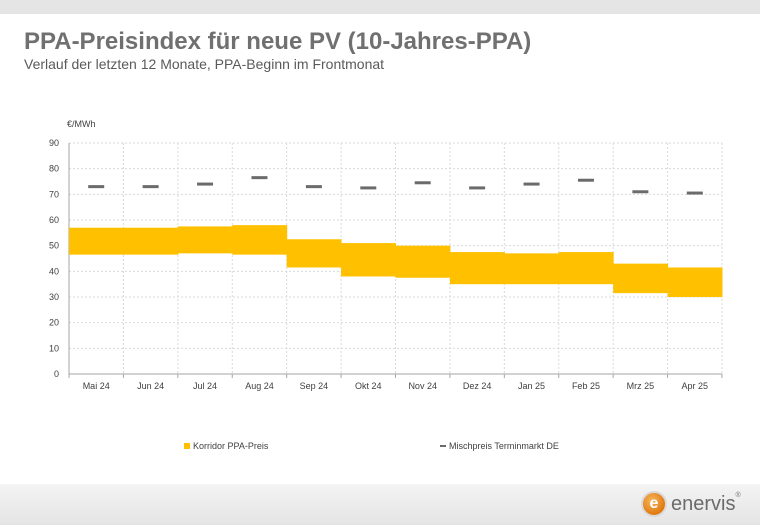 The image size is (760, 525). Describe the element at coordinates (738, 495) in the screenshot. I see `registered-mark: ®` at that location.